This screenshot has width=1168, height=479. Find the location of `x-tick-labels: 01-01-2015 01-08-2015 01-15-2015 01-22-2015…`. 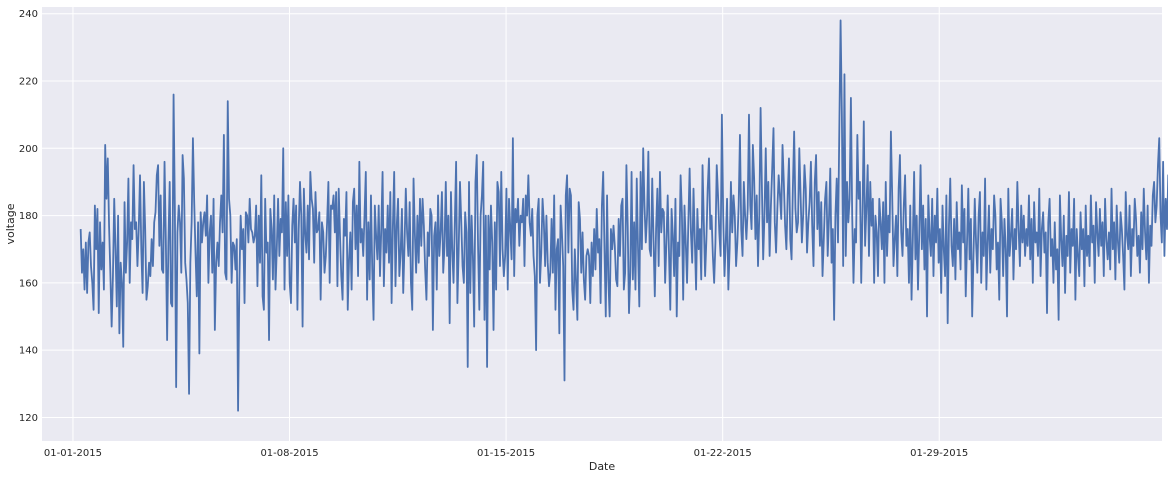

x-tick-labels: 01-01-2015 01-08-2015 01-15-2015 01-22-2015… is located at coordinates (506, 453).